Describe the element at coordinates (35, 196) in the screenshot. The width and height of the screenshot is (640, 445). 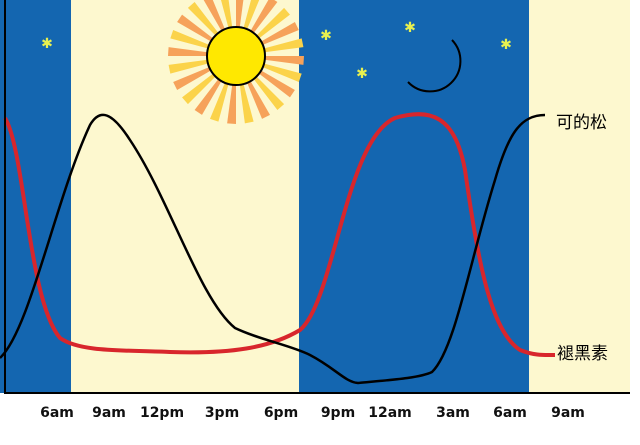
I see `night-band` at that location.